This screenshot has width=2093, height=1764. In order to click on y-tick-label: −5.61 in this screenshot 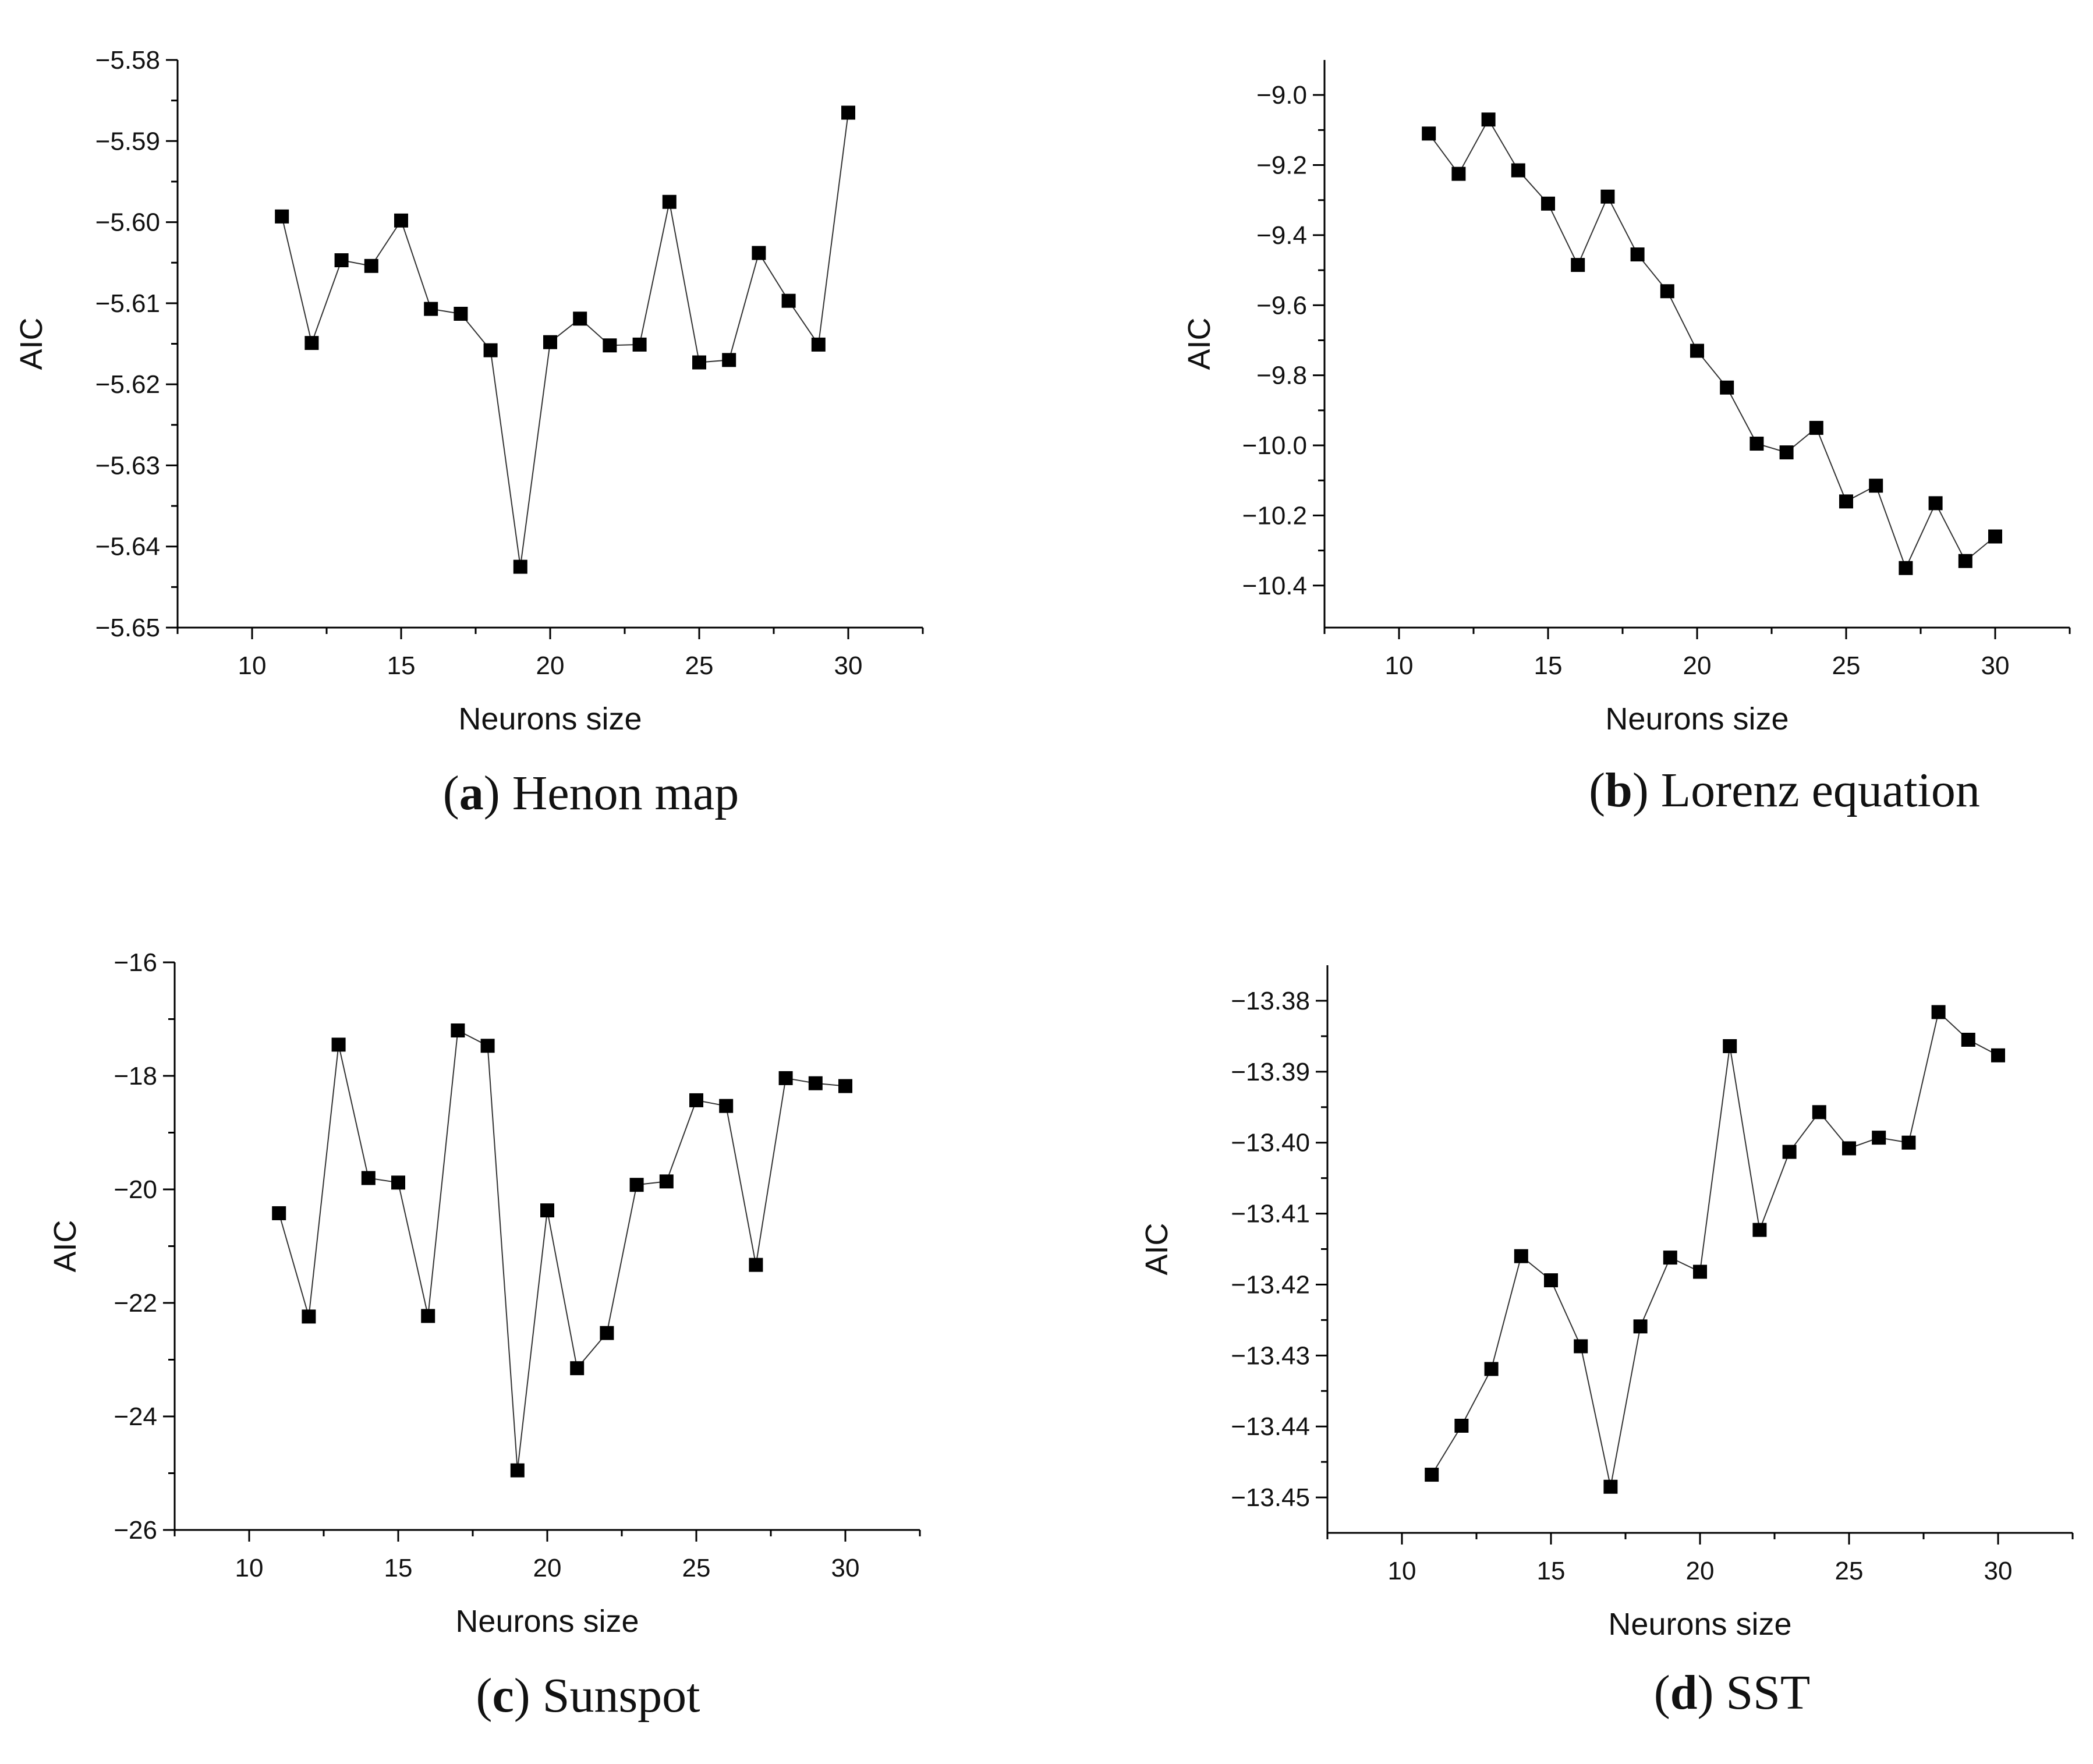, I will do `click(127, 303)`.